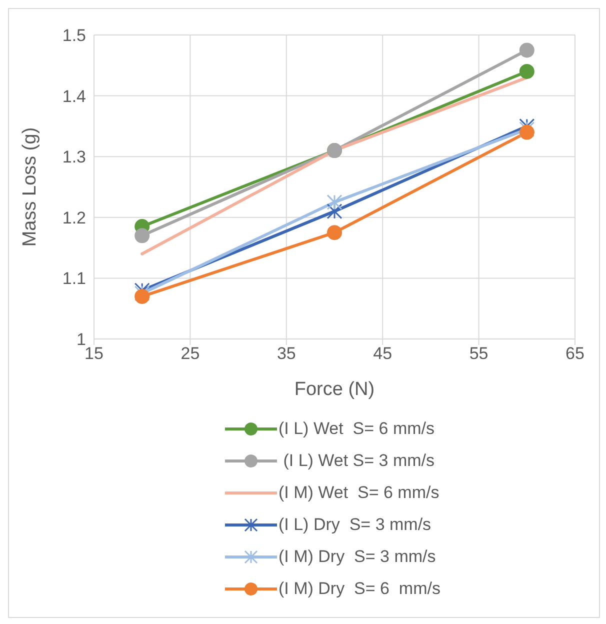 The height and width of the screenshot is (624, 606). Describe the element at coordinates (190, 354) in the screenshot. I see `x-tick-label: 25` at that location.